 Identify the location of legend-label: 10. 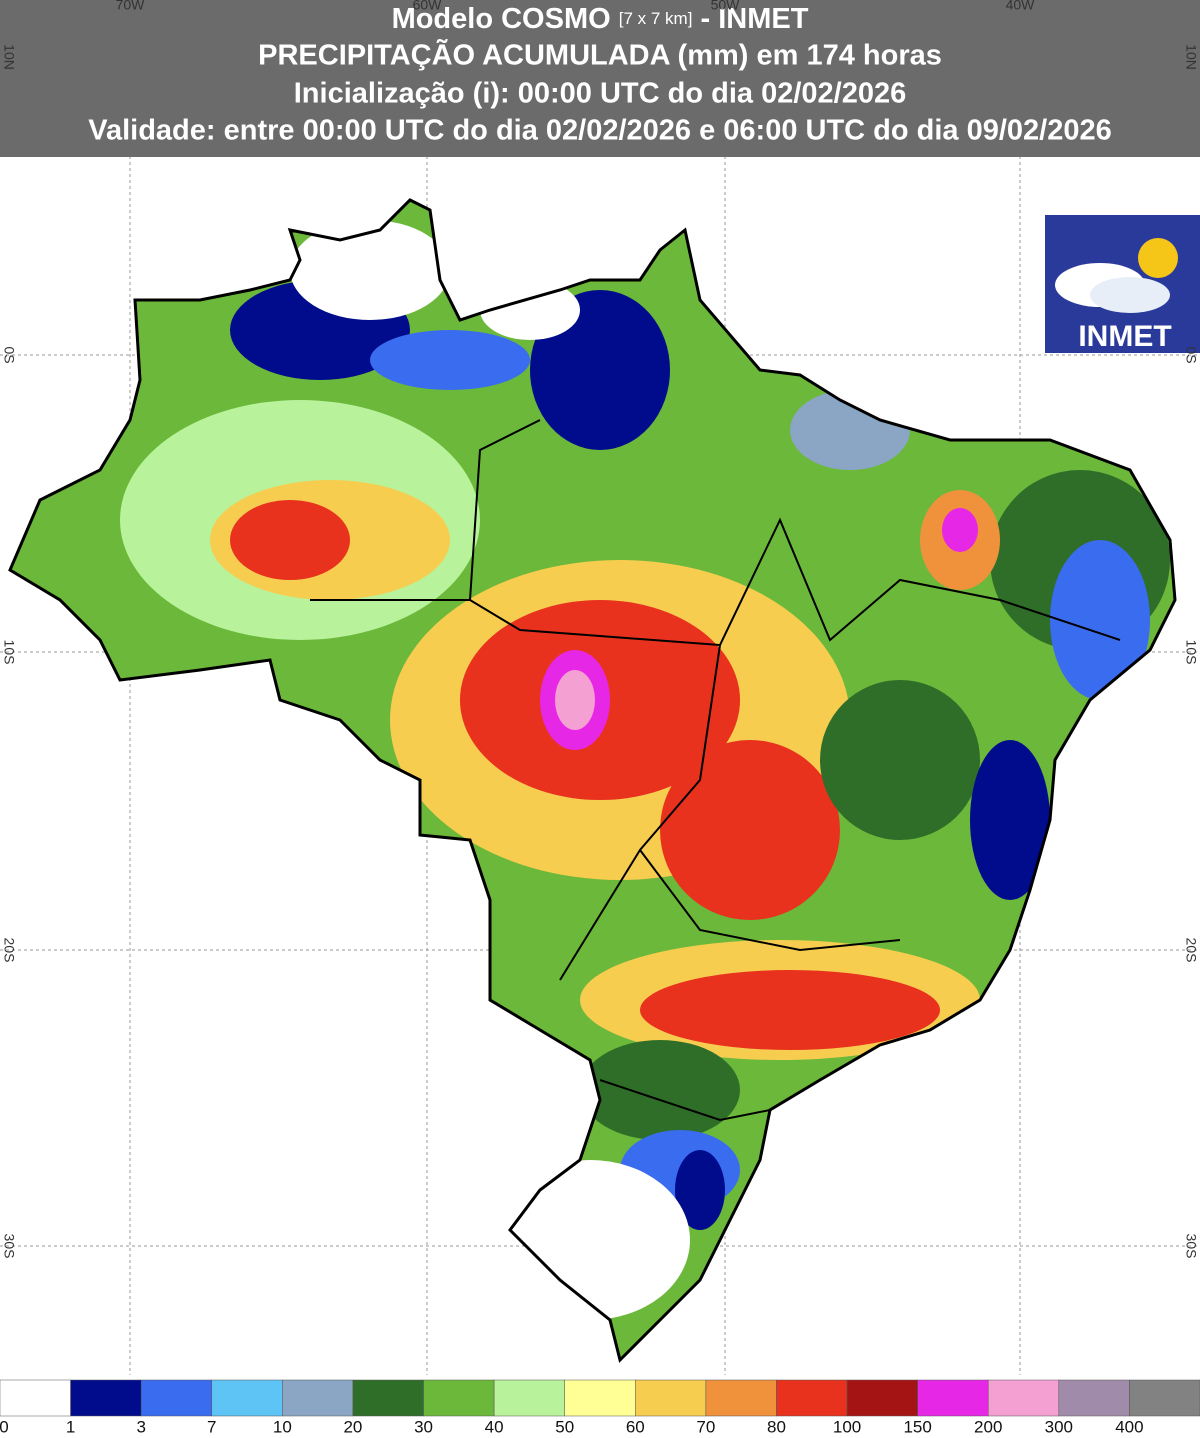
(282, 1426).